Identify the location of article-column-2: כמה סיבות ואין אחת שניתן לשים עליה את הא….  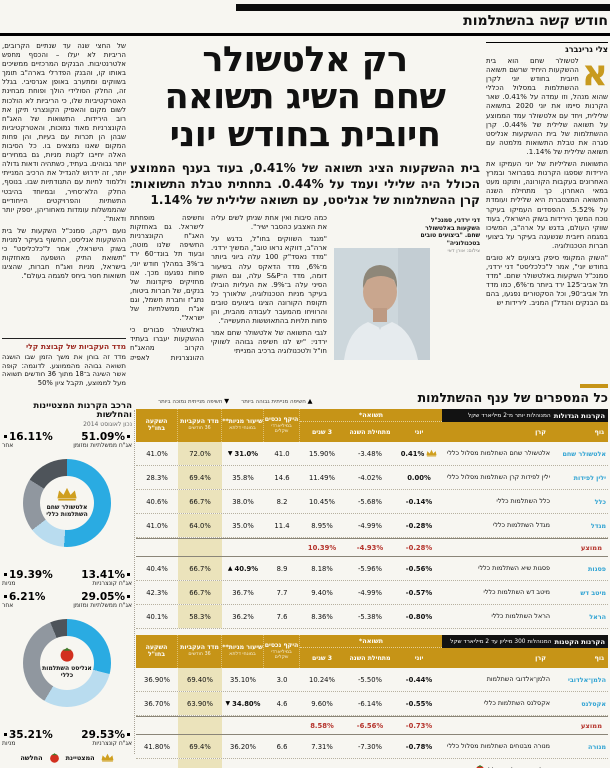
(269, 287).